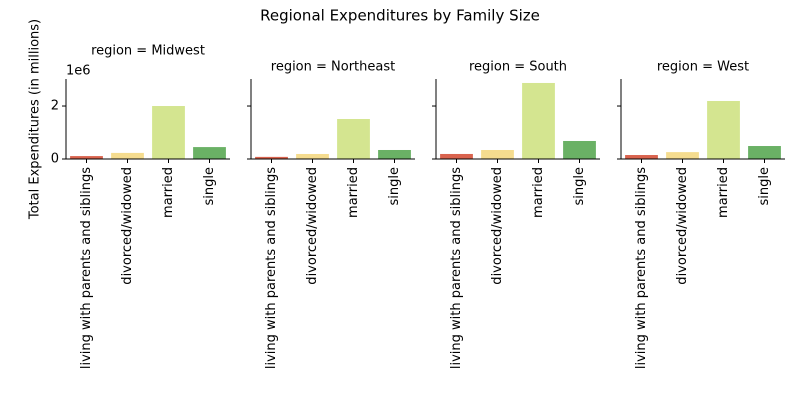 Image resolution: width=800 pixels, height=400 pixels. Describe the element at coordinates (55, 106) in the screenshot. I see `y-tick-label: 2` at that location.